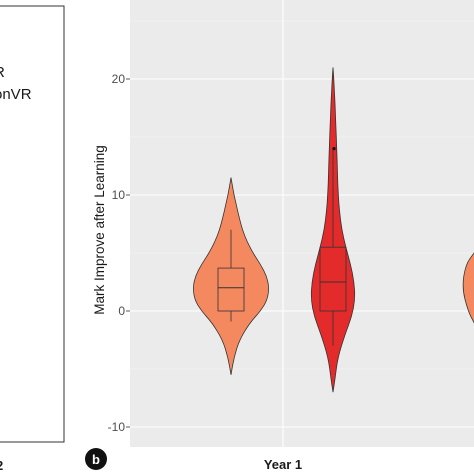  Describe the element at coordinates (282, 246) in the screenshot. I see `boxplots` at that location.